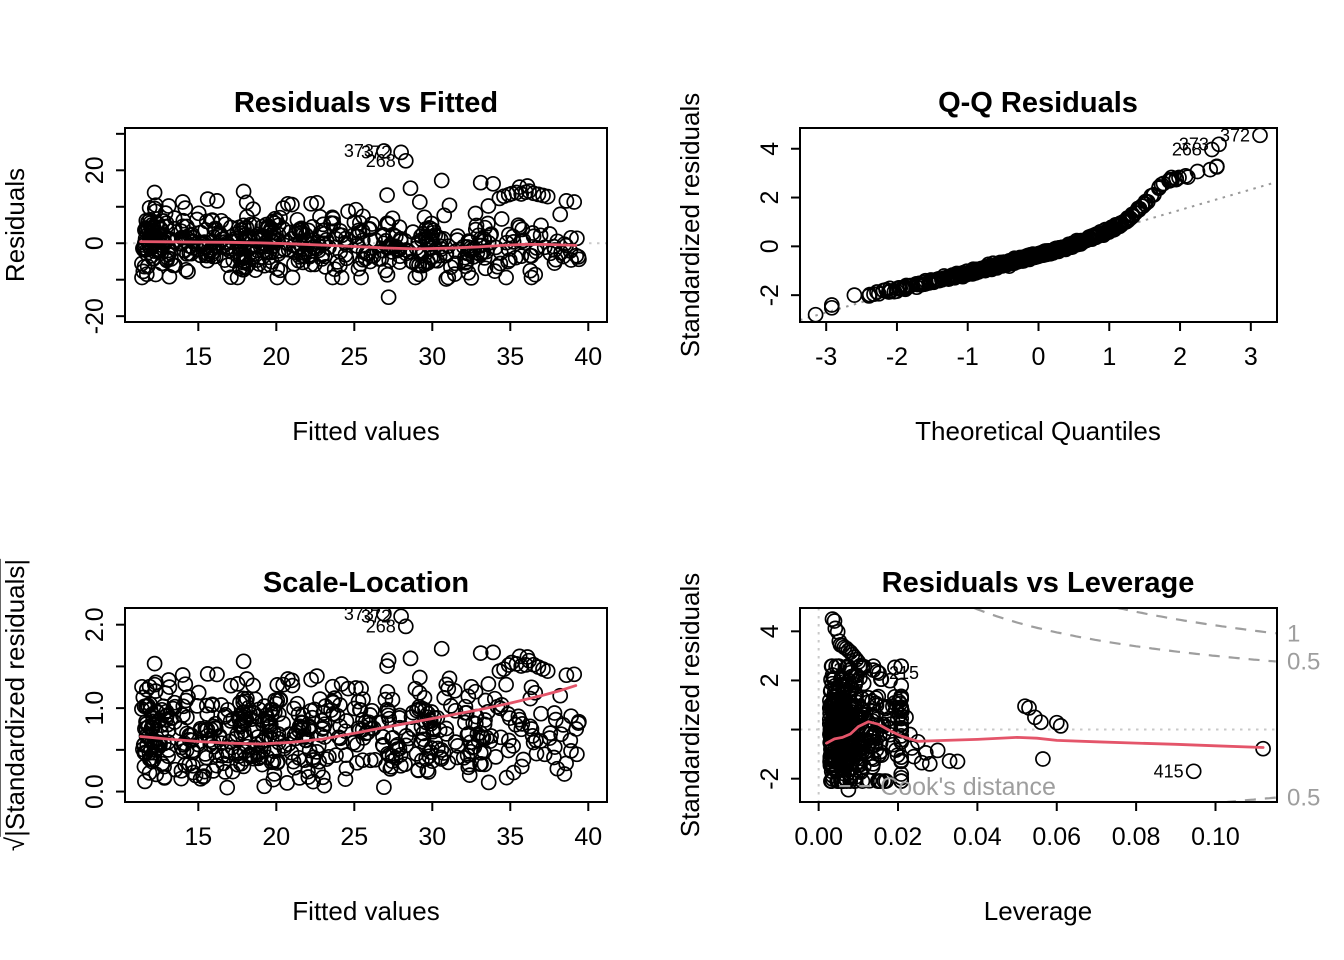  I want to click on cook-contour-label: 0.5, so click(1303, 798).